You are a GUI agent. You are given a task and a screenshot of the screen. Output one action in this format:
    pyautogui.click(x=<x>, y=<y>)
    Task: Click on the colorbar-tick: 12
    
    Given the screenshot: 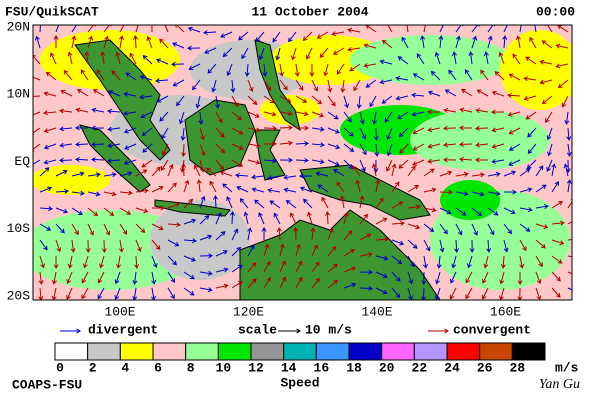 What is the action you would take?
    pyautogui.click(x=256, y=367)
    